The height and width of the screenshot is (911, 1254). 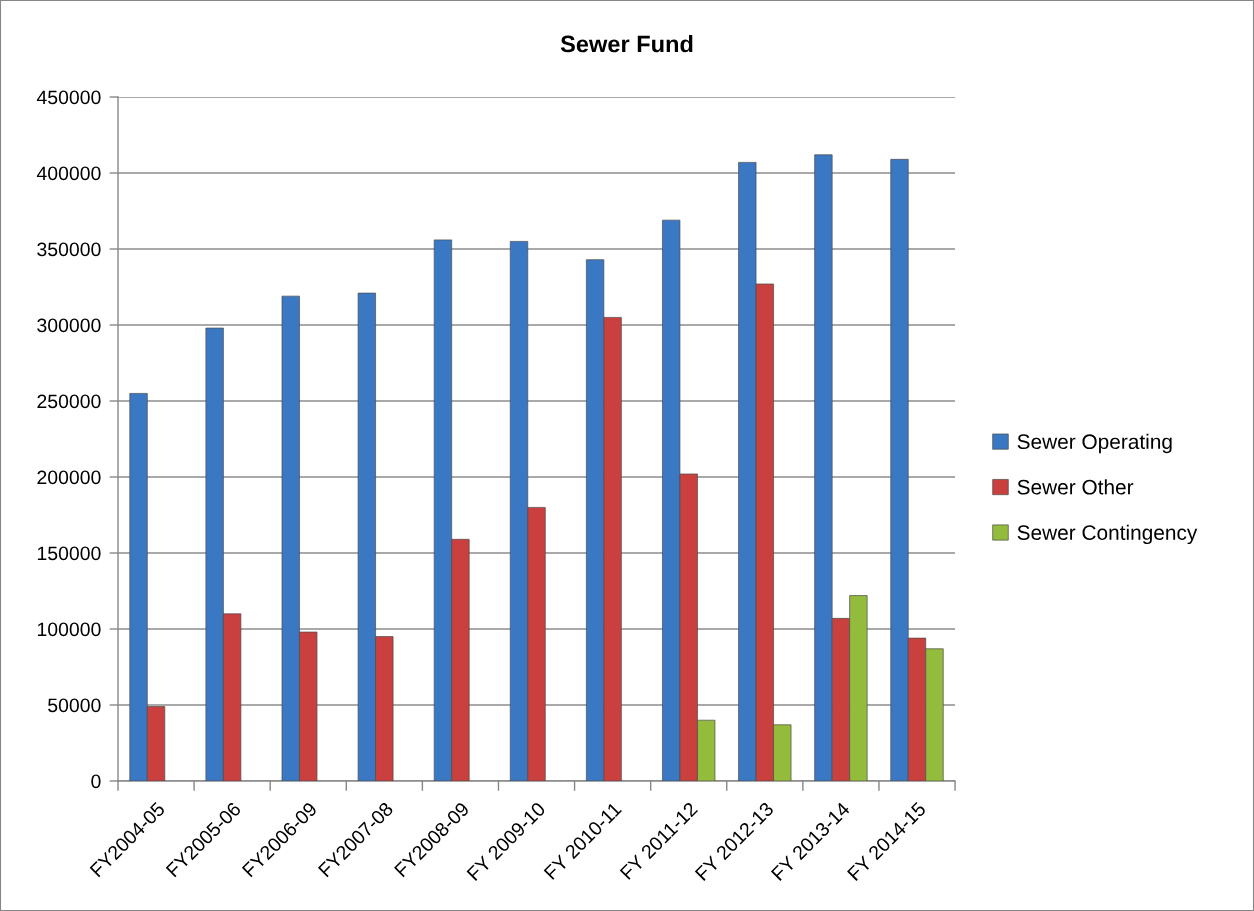 What do you see at coordinates (1075, 487) in the screenshot?
I see `legend-label: Sewer Other` at bounding box center [1075, 487].